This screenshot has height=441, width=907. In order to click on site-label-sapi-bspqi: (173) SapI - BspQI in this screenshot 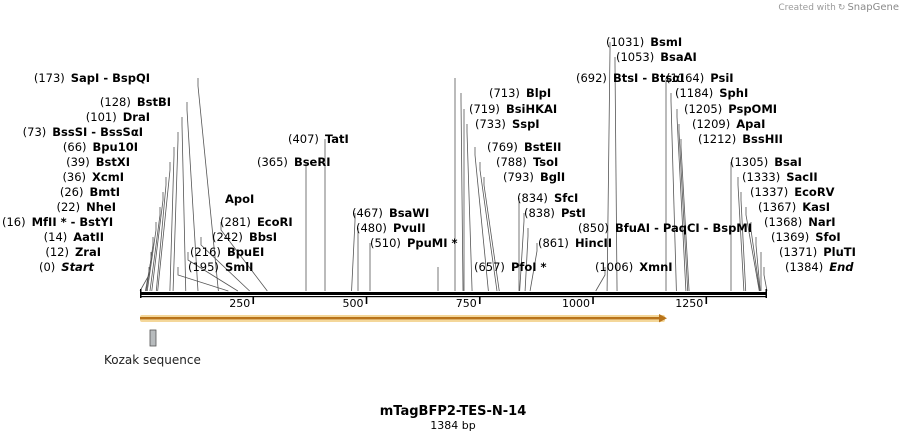, I will do `click(92, 78)`.